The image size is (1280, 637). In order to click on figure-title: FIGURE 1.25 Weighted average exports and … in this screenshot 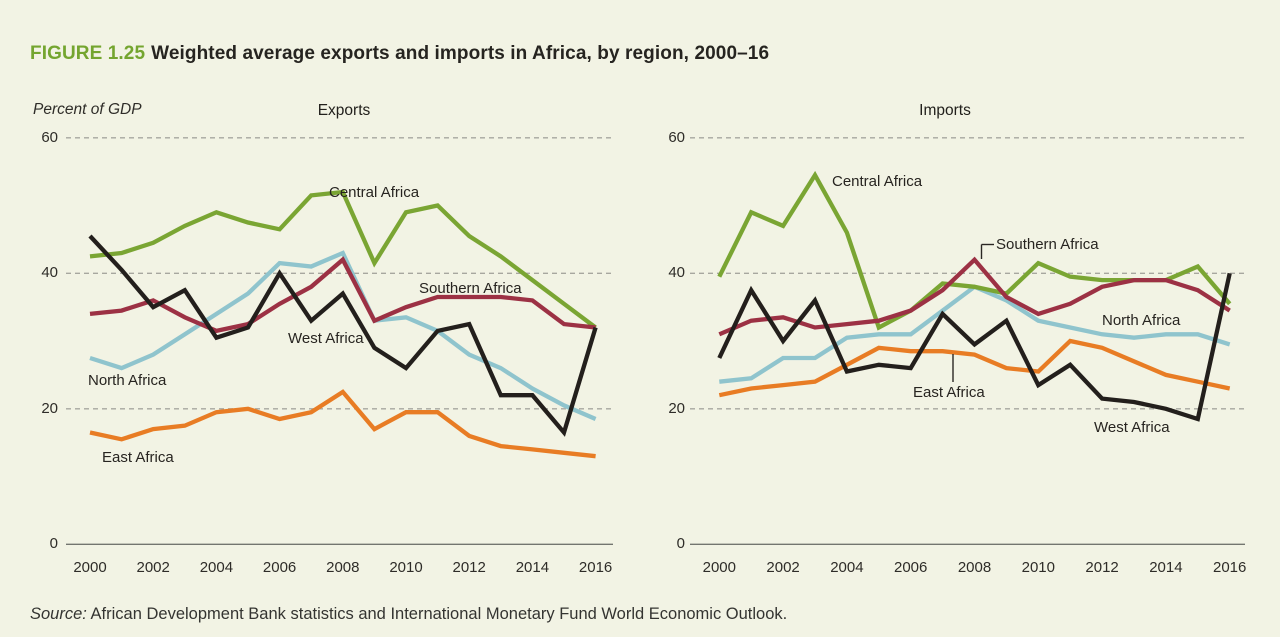, I will do `click(399, 54)`.